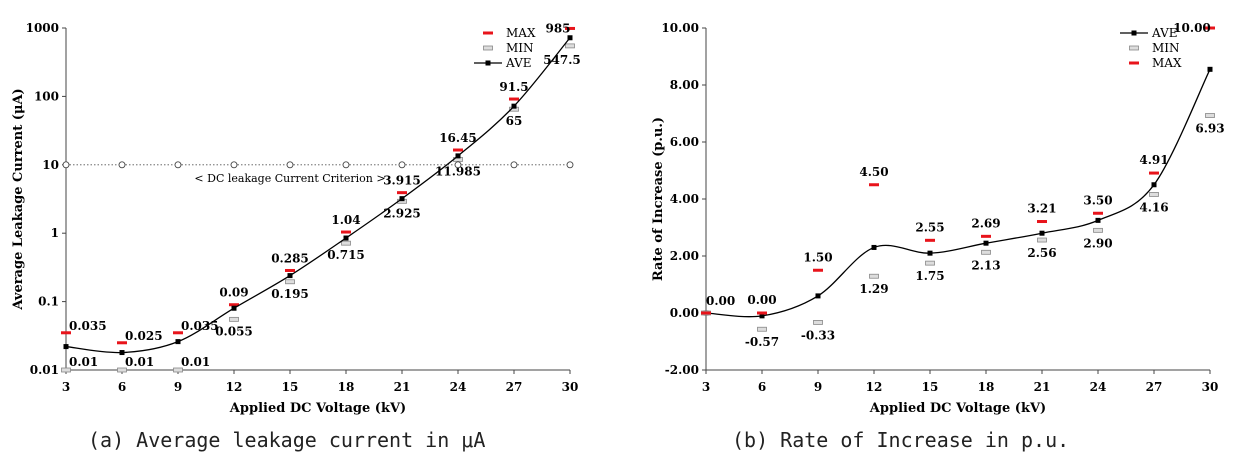 The image size is (1236, 471). Describe the element at coordinates (684, 256) in the screenshot. I see `y-tick-label: 2.00` at that location.